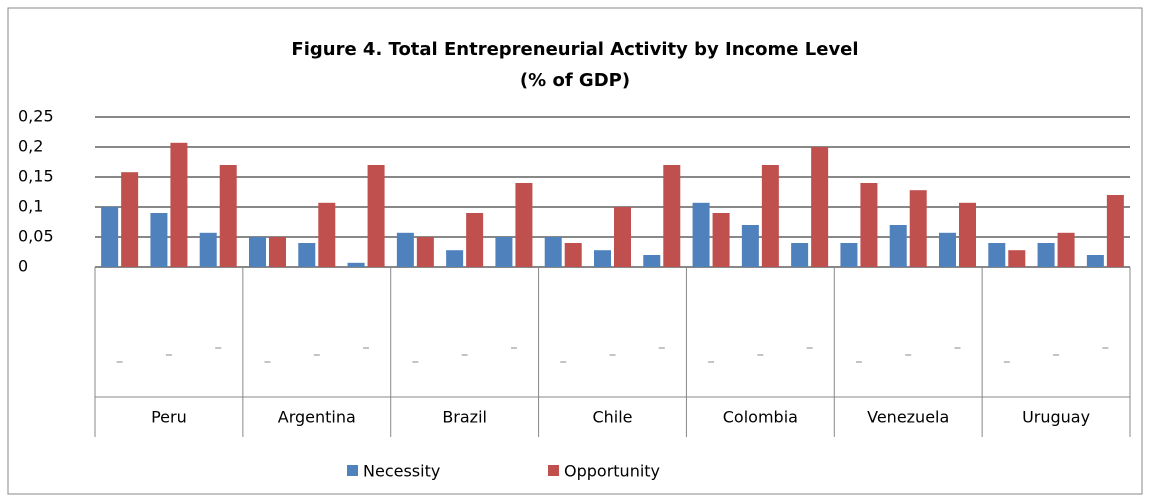  I want to click on y-tick-label: 0,1, so click(30, 206).